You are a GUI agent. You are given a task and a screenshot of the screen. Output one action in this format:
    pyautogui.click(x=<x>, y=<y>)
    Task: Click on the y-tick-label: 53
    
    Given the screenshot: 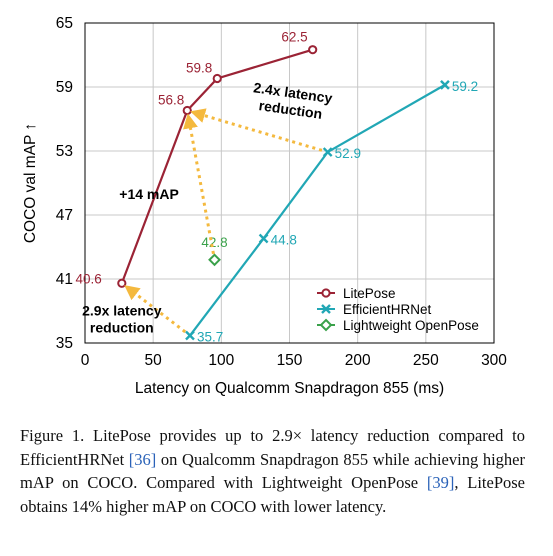 What is the action you would take?
    pyautogui.click(x=64, y=151)
    